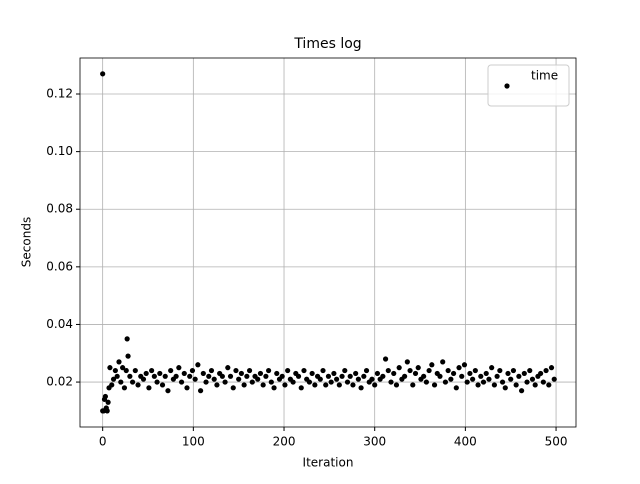 The width and height of the screenshot is (640, 484). Describe the element at coordinates (465, 442) in the screenshot. I see `x-tick-label: 400` at that location.